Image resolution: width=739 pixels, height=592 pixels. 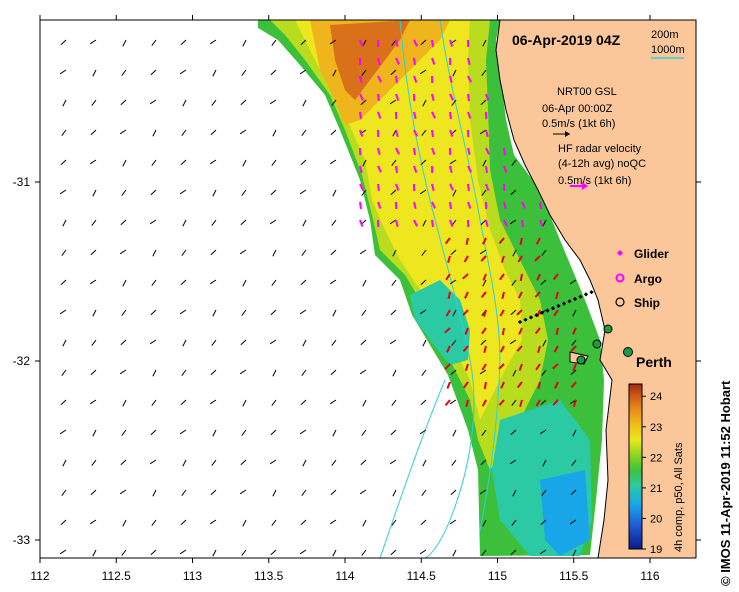 What do you see at coordinates (22, 361) in the screenshot?
I see `y-tick-label: -32` at bounding box center [22, 361].